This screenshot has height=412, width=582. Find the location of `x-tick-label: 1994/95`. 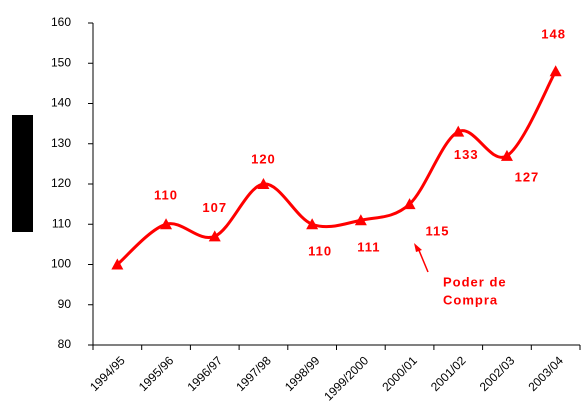

x-tick-label: 1994/95 is located at coordinates (107, 373).